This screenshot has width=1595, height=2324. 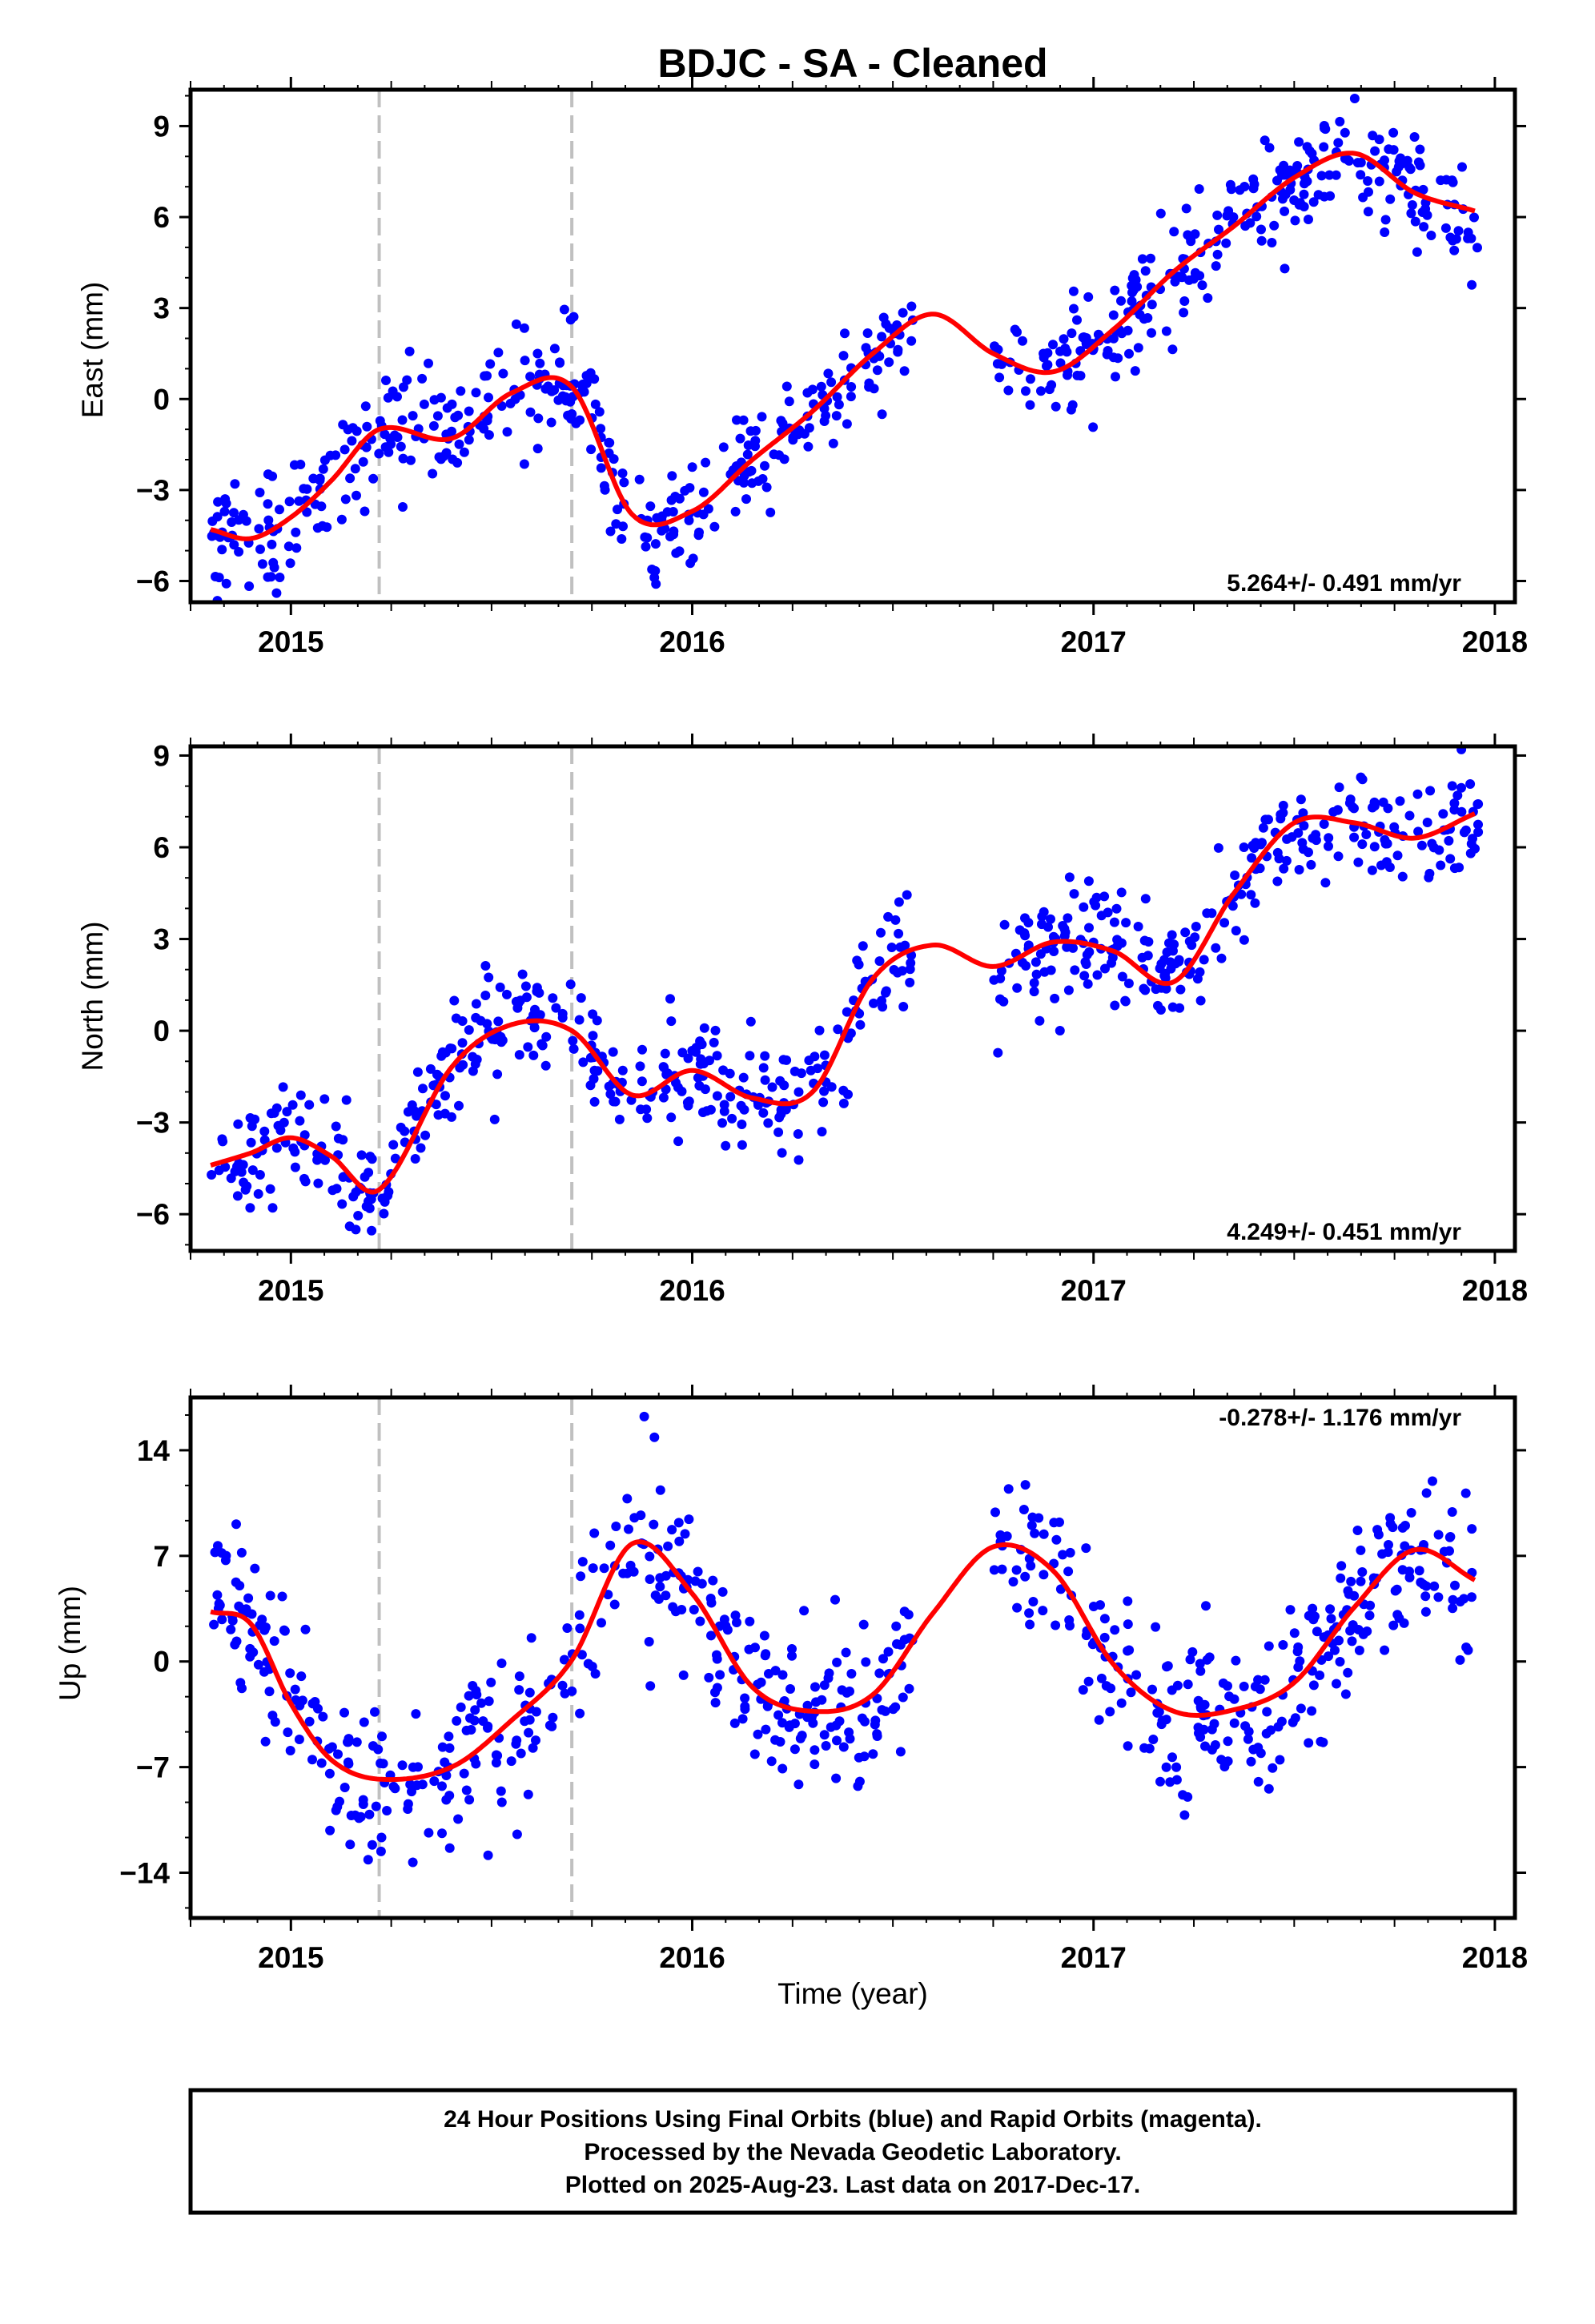 I want to click on up-y-tick-label: −14, so click(x=144, y=1873).